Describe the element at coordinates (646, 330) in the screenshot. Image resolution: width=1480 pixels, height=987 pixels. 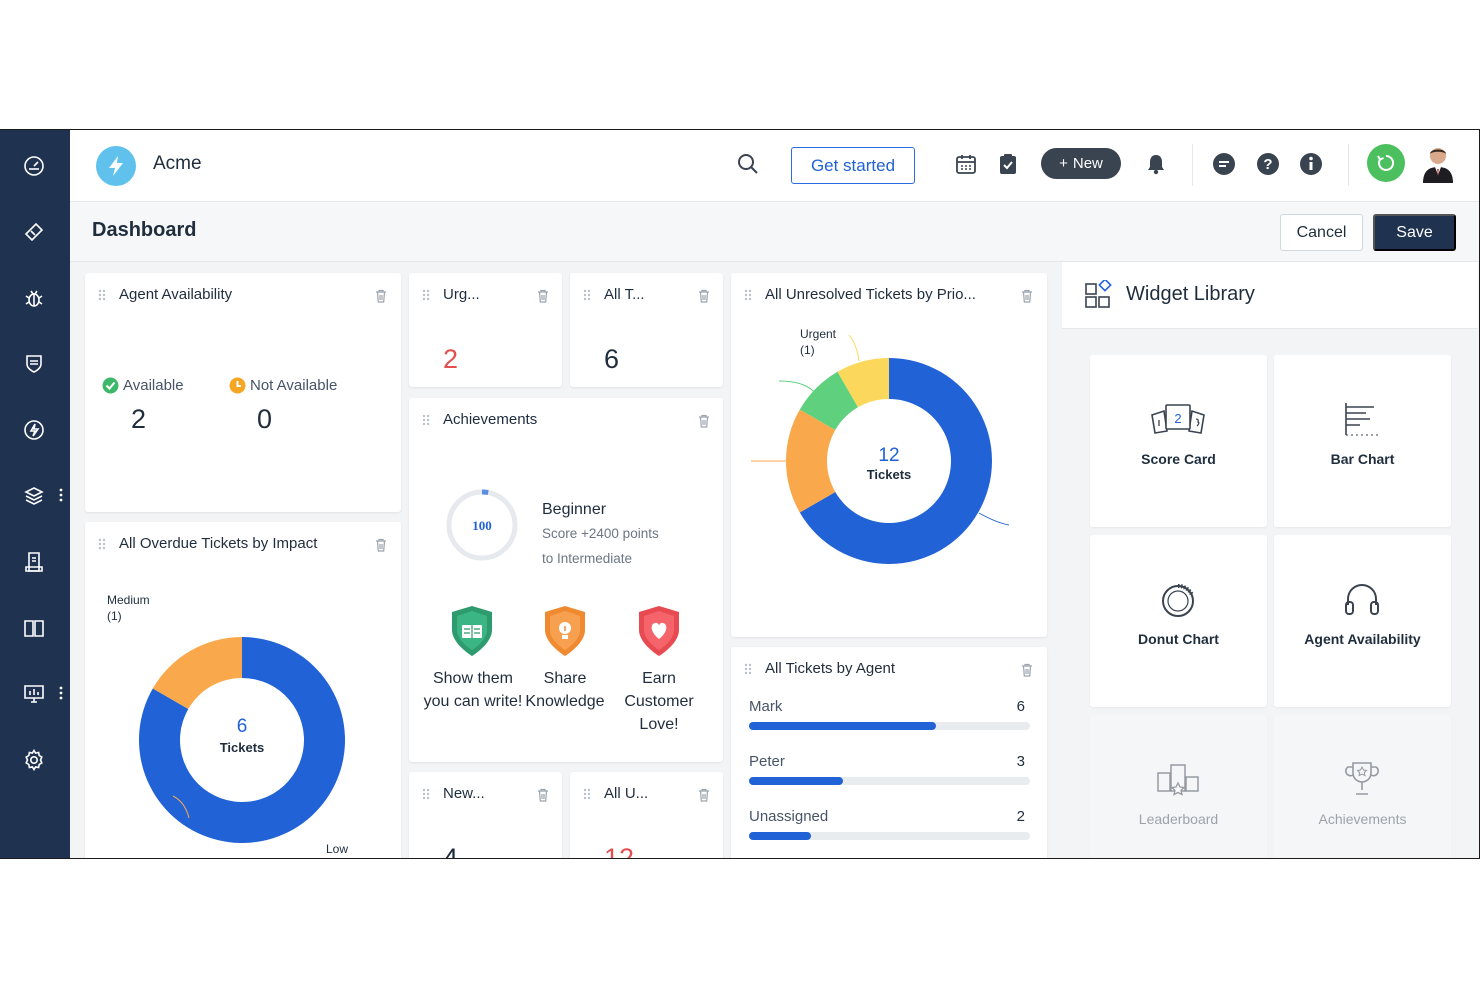
I see `all-tickets-score-card: All T... 6` at that location.